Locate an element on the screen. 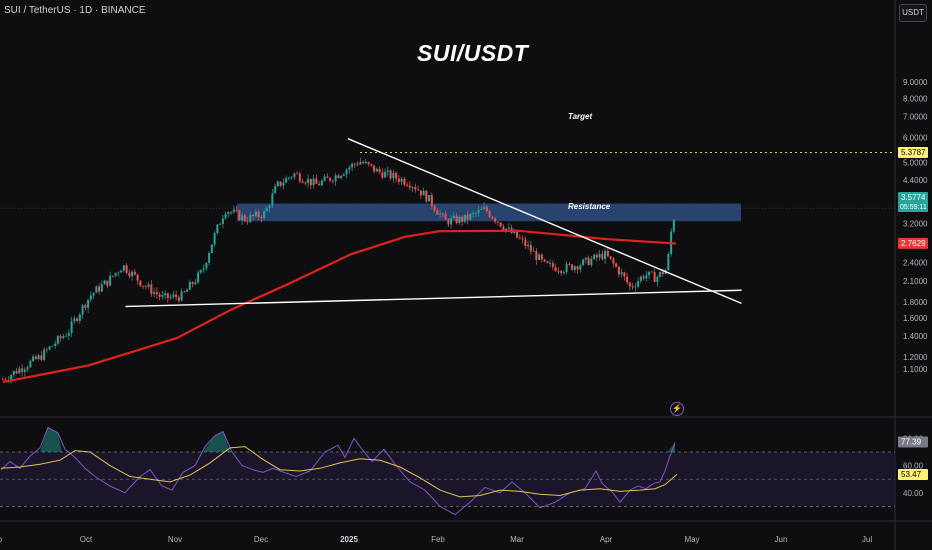 The width and height of the screenshot is (932, 550). lightning-alert-icon: ⚡ is located at coordinates (677, 409).